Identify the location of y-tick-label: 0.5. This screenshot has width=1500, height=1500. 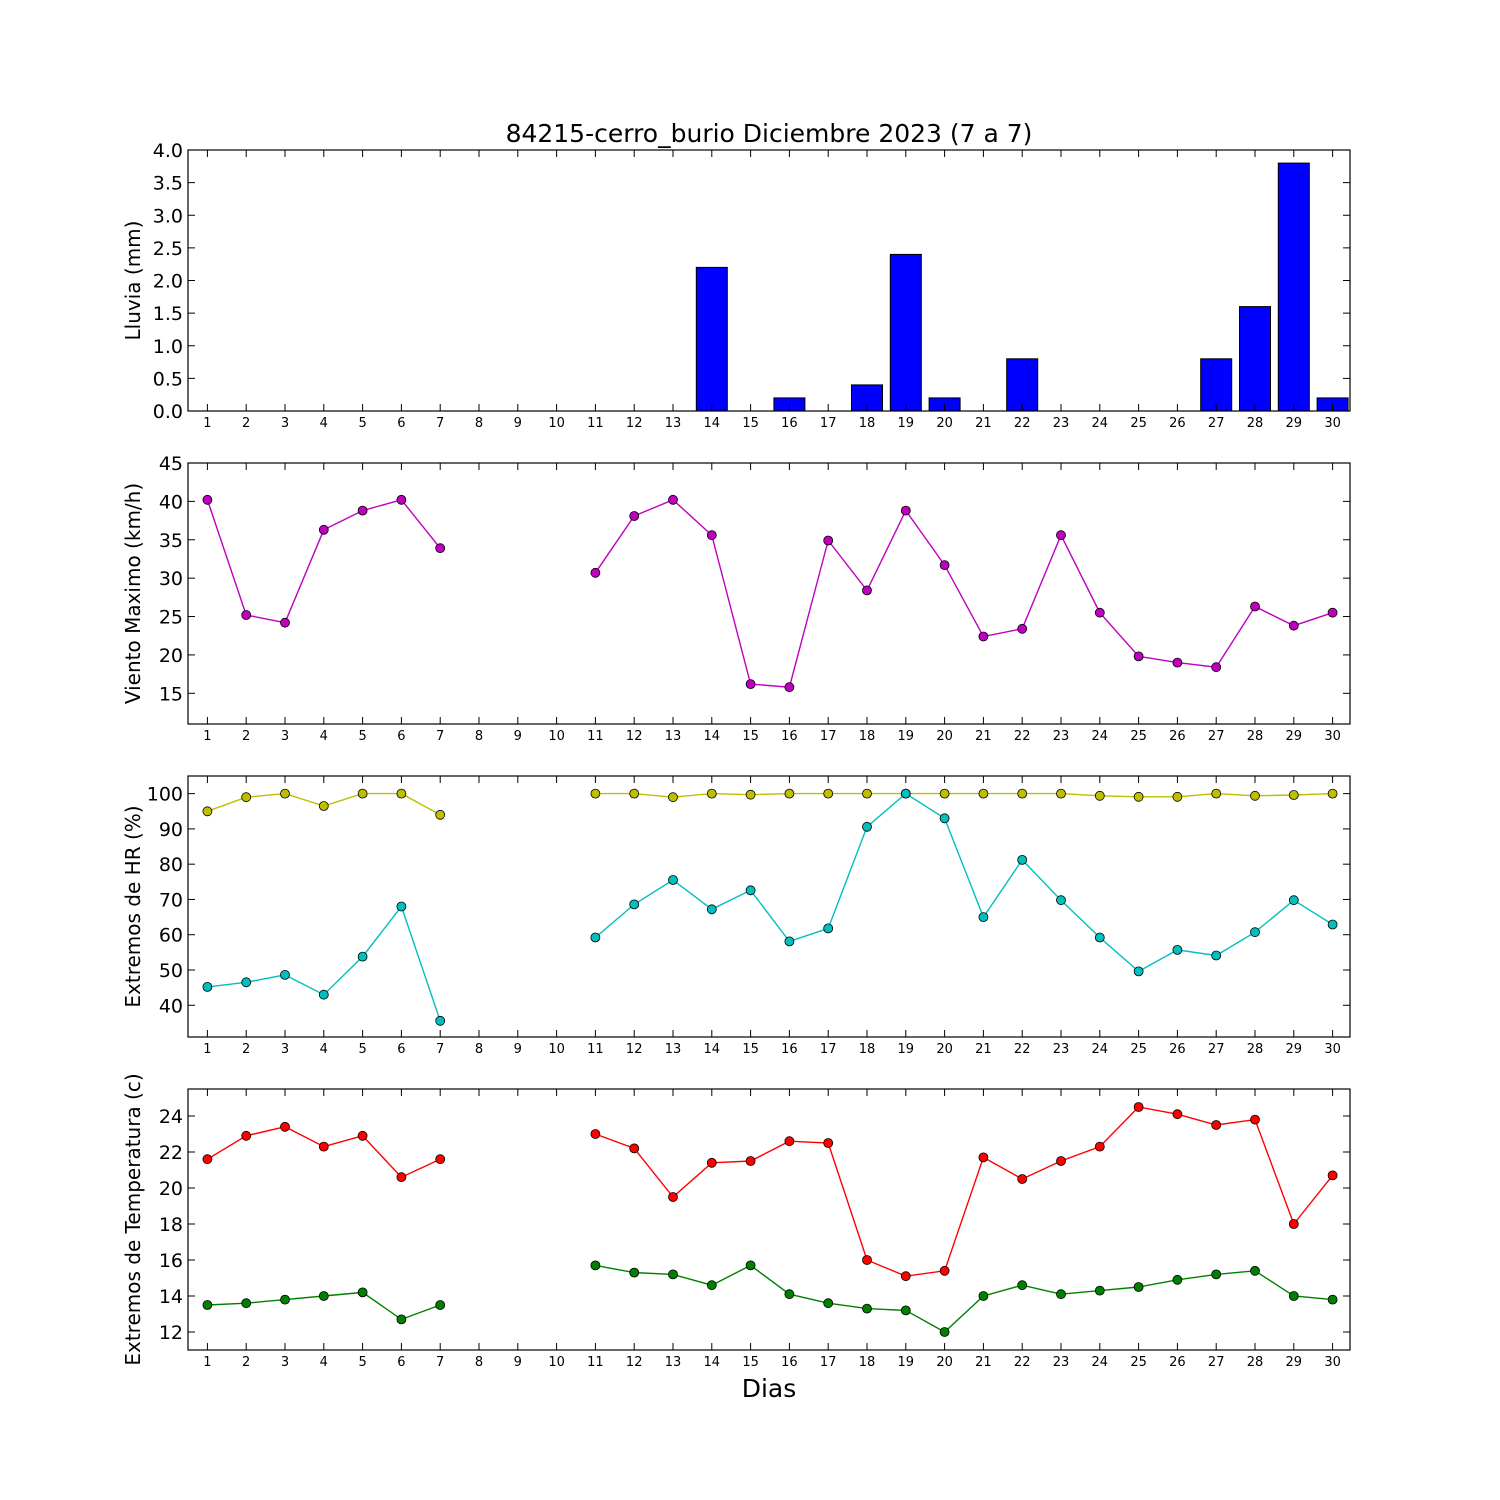
(168, 379).